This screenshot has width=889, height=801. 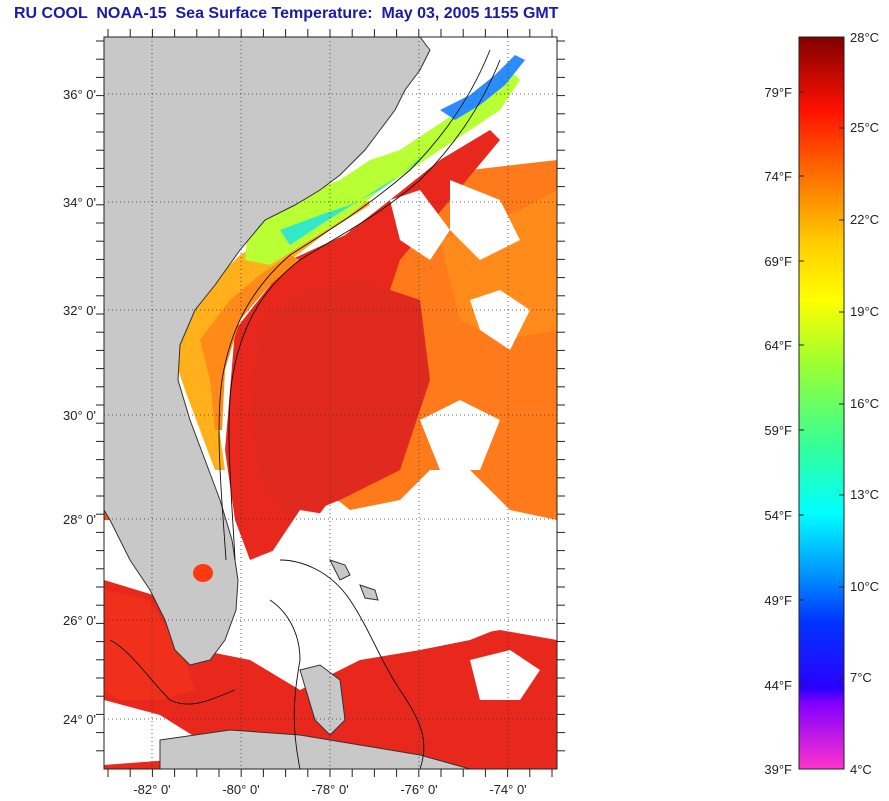 What do you see at coordinates (778, 515) in the screenshot?
I see `fahrenheit-label: 54°F` at bounding box center [778, 515].